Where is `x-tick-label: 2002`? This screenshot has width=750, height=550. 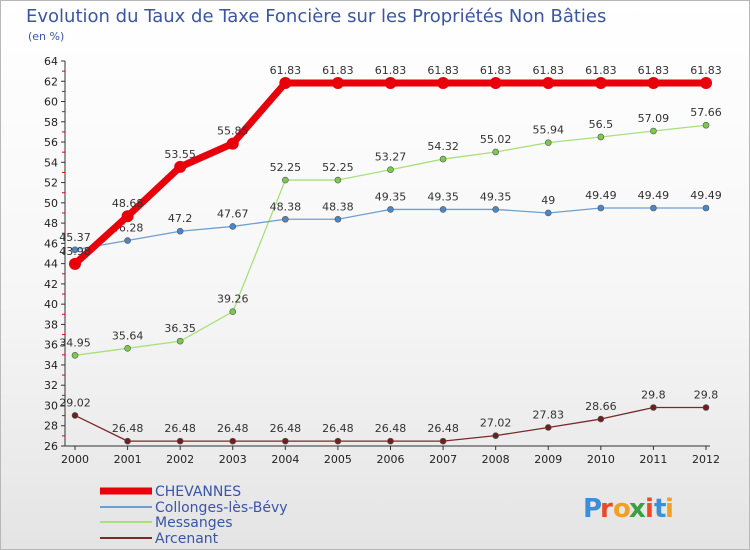 x-tick-label: 2002 is located at coordinates (180, 459).